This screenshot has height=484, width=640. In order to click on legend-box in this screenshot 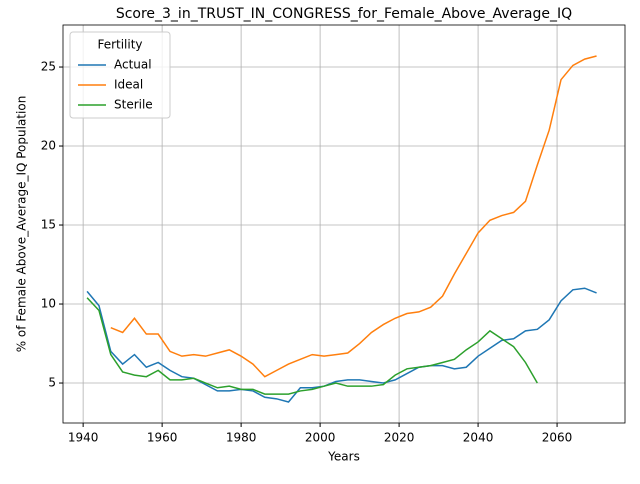, I will do `click(120, 75)`.